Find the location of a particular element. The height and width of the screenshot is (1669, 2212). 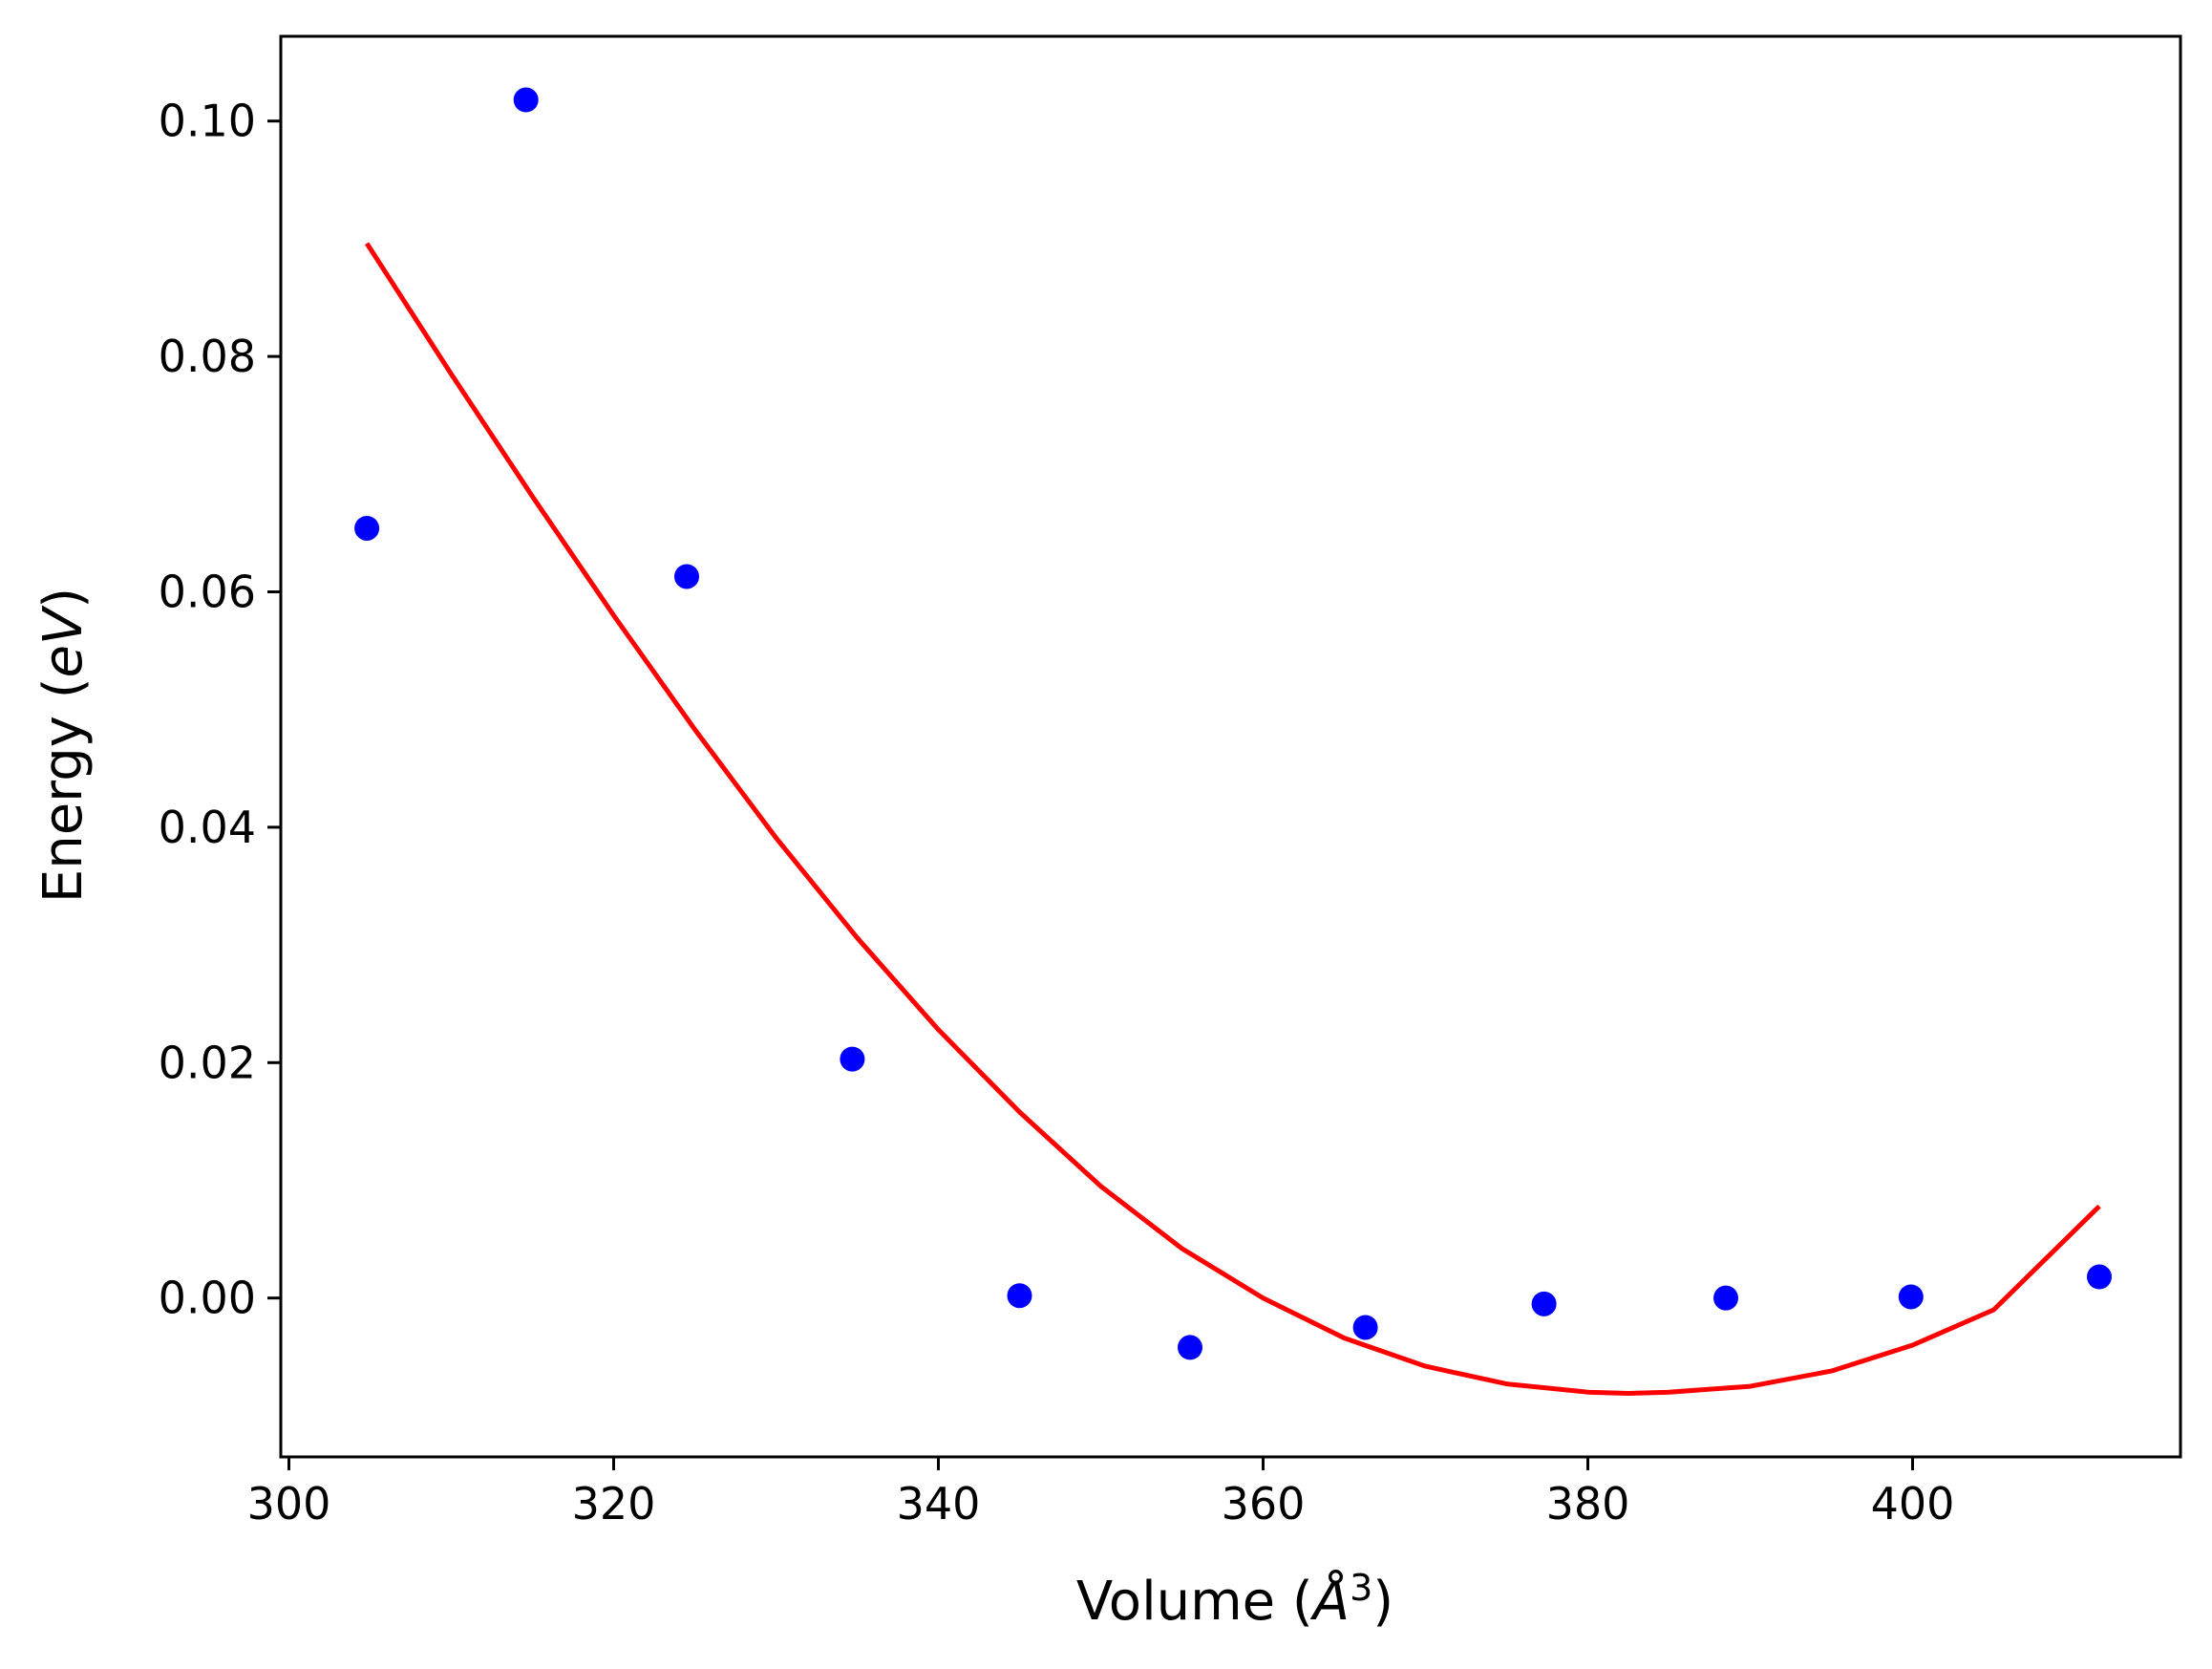

y-tick-label: 0.00 is located at coordinates (207, 1298).